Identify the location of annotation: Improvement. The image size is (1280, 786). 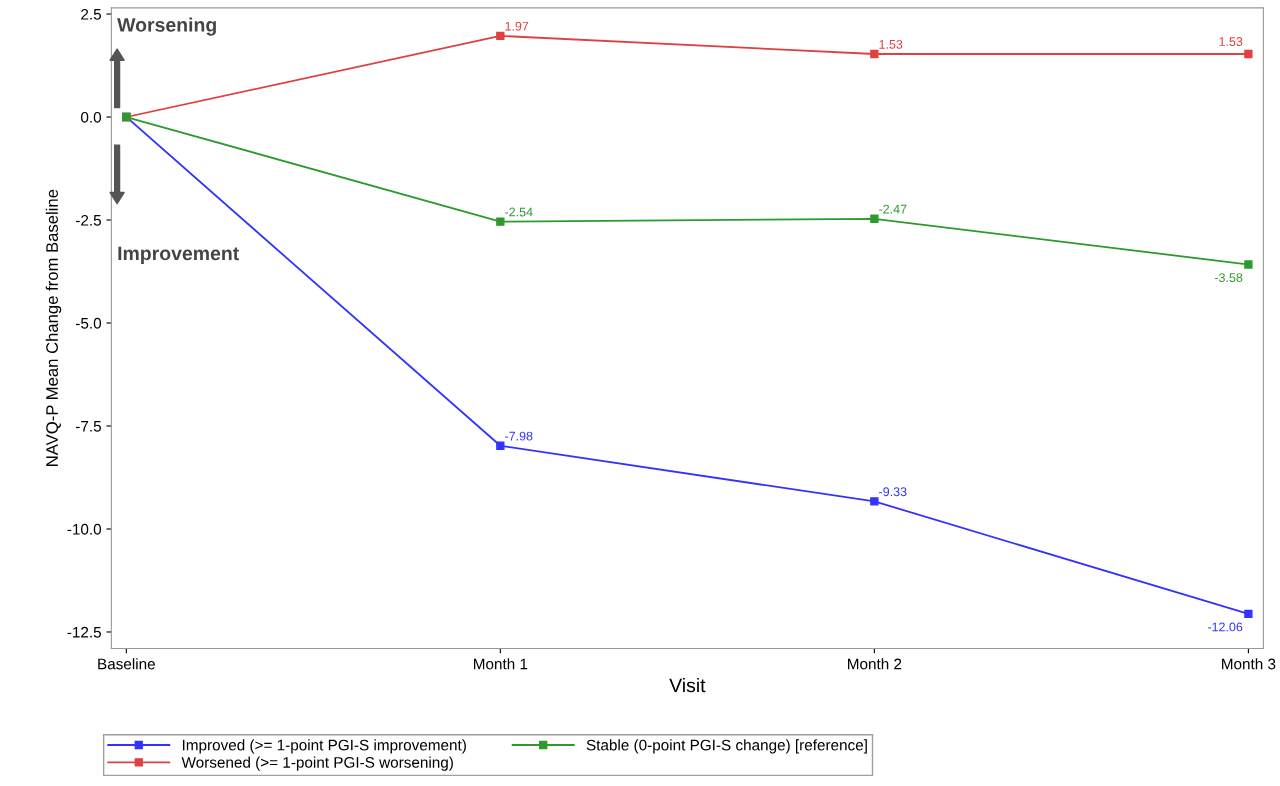
(178, 255).